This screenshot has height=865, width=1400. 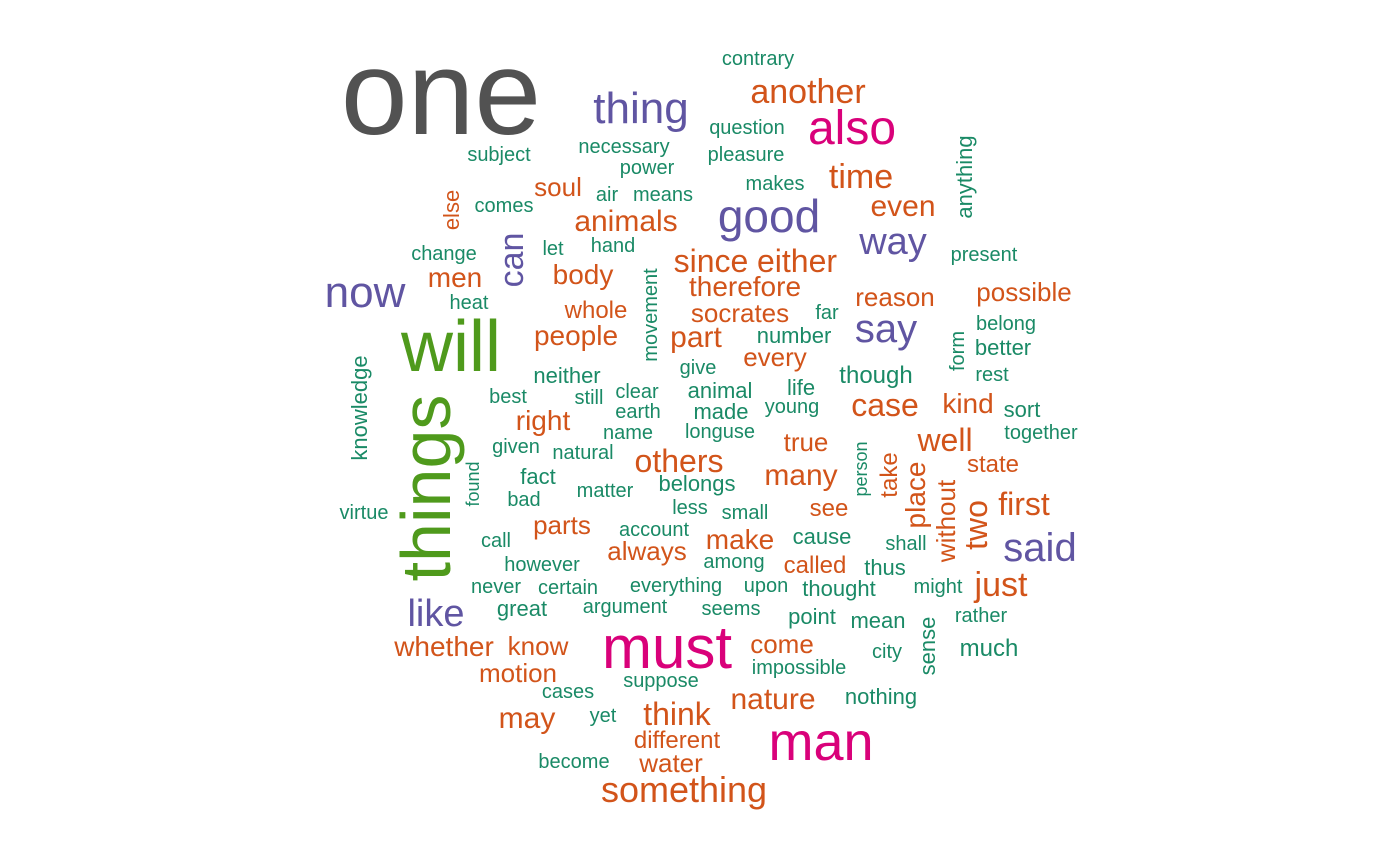 I want to click on cloud-word-things: things, so click(x=426, y=488).